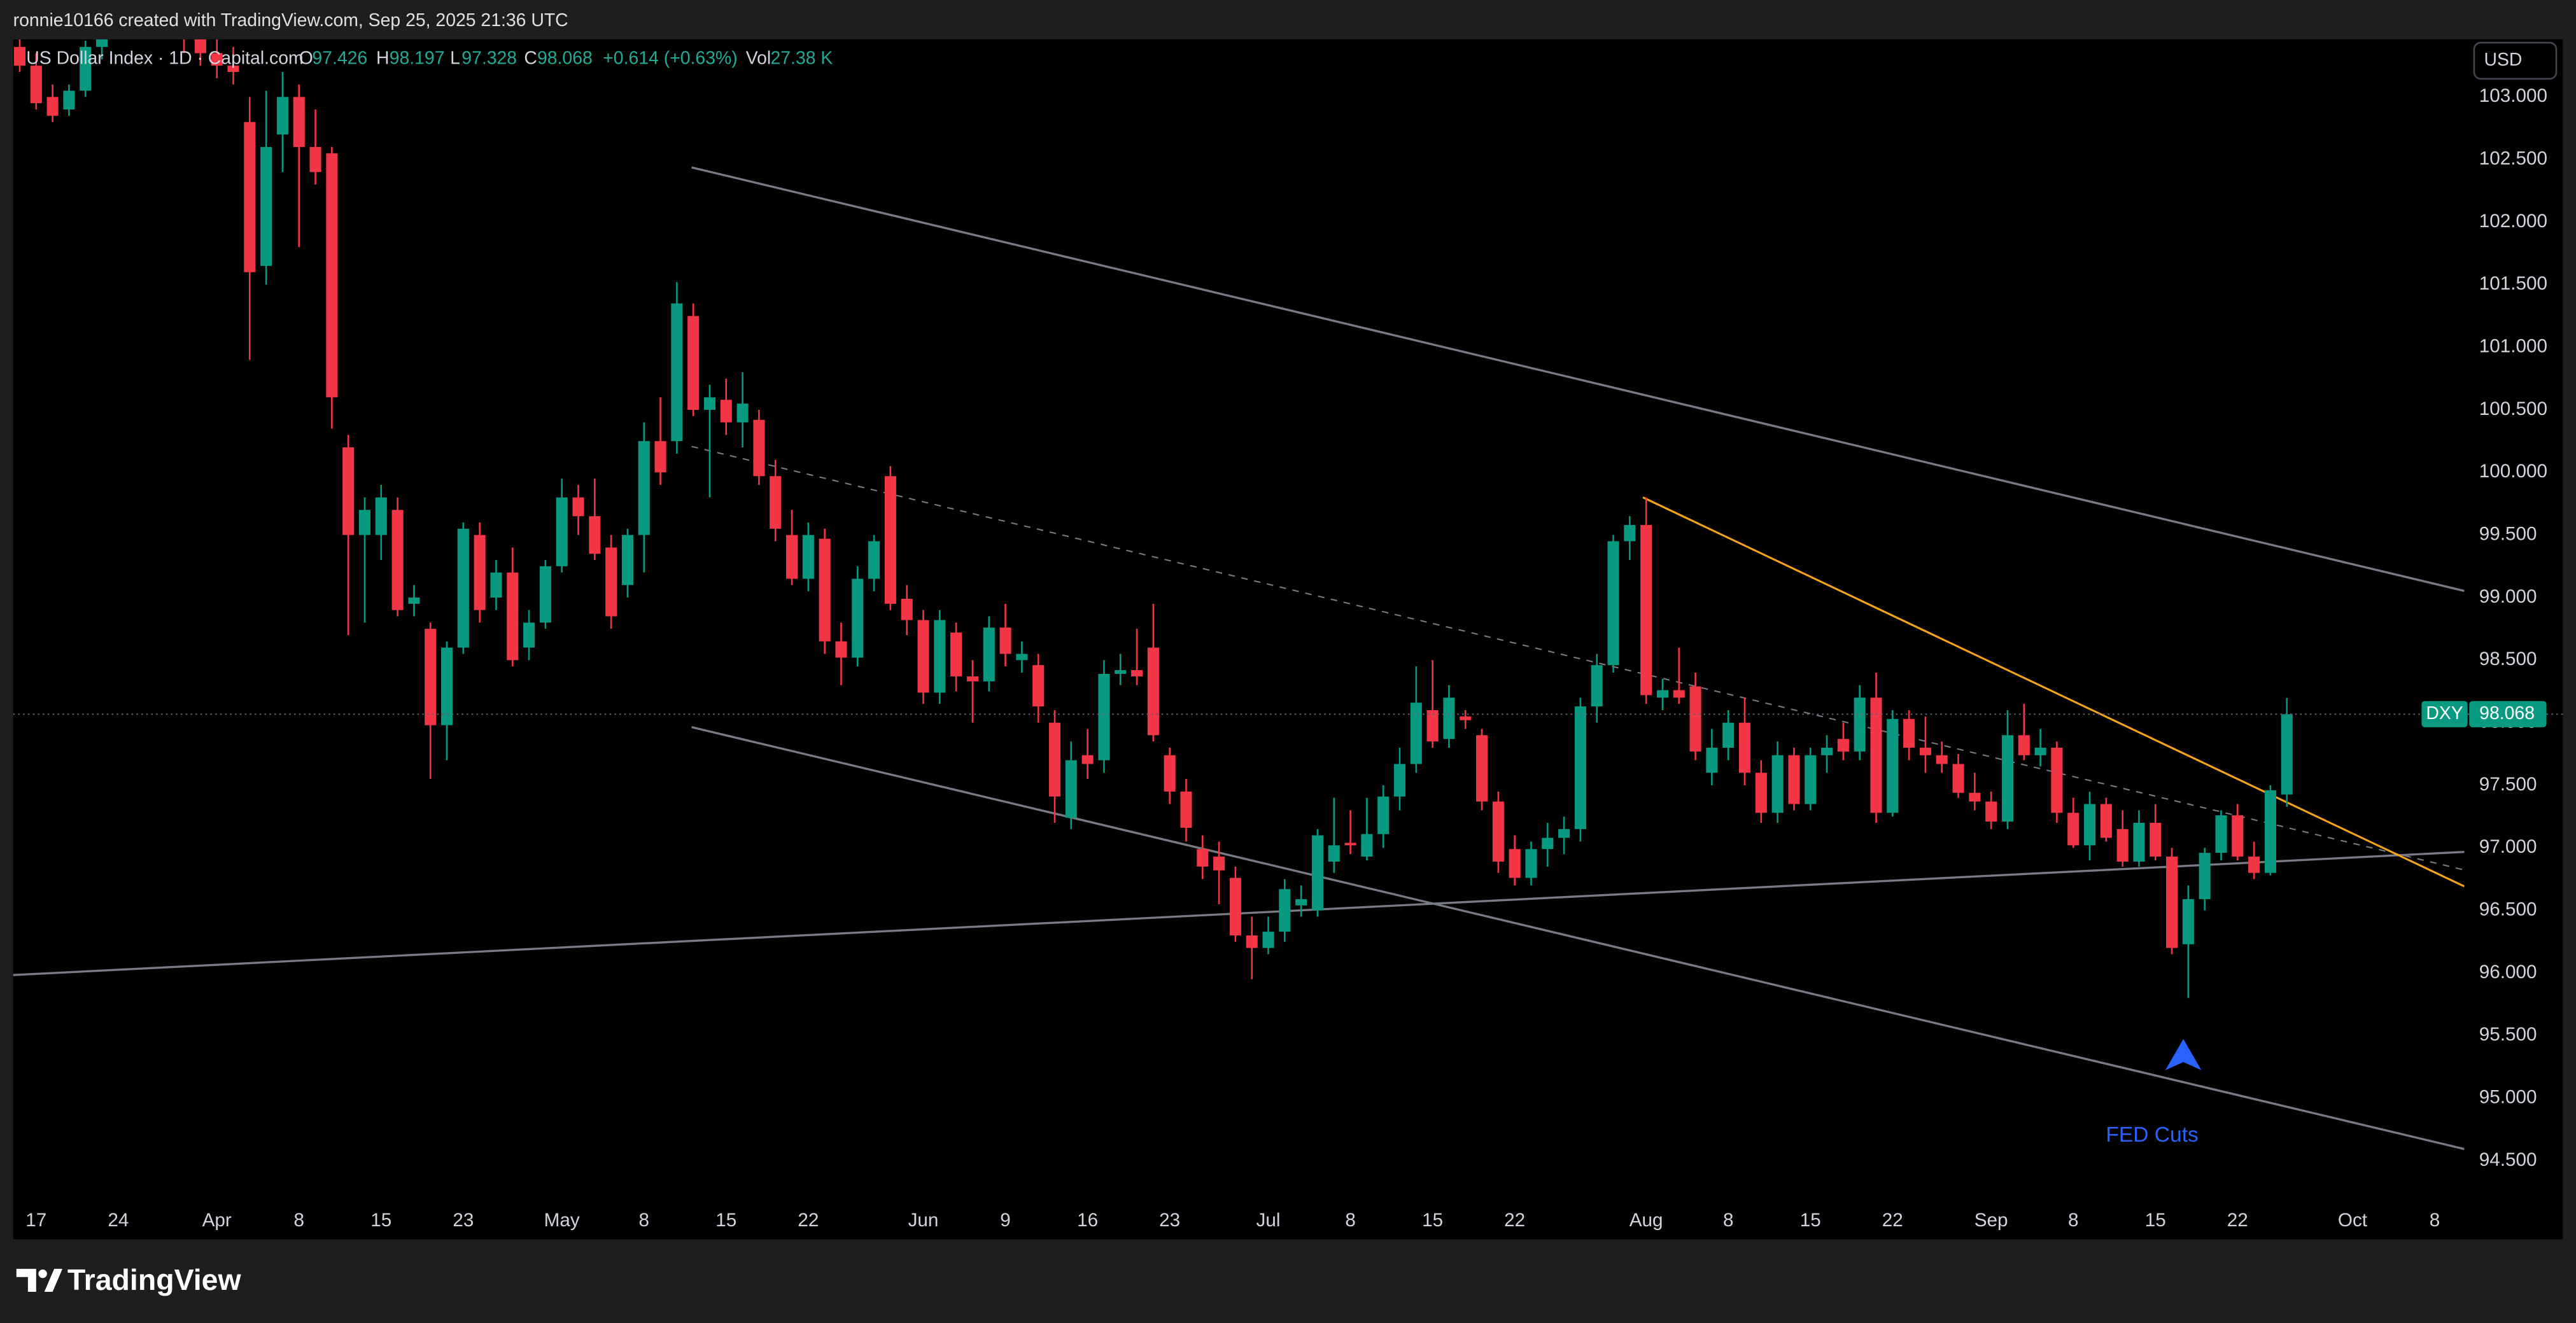  I want to click on currency-button, so click(2516, 60).